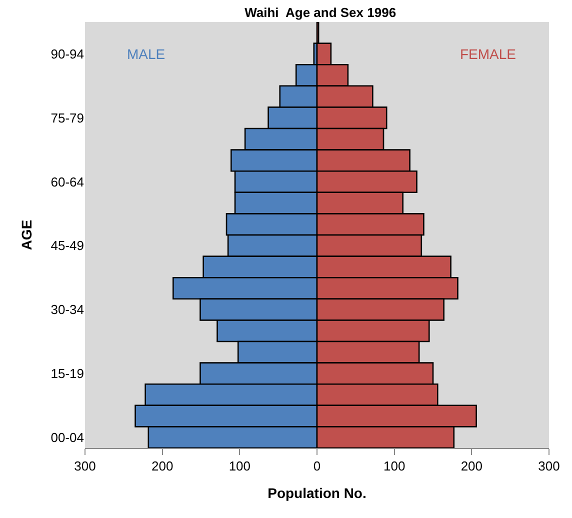  Describe the element at coordinates (67, 246) in the screenshot. I see `y-tick-label: 45-49` at that location.